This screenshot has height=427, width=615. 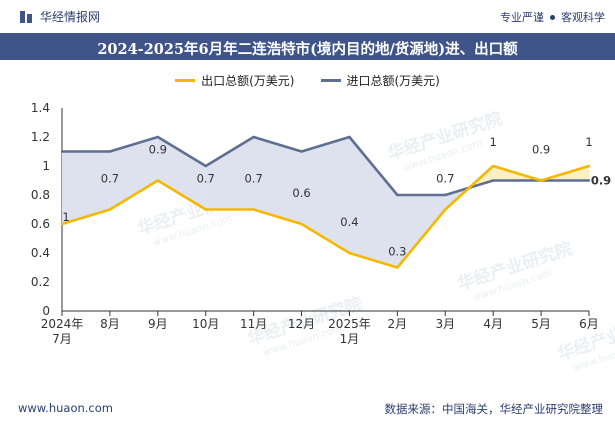 I want to click on x-tick-label: 12月, so click(x=301, y=324).